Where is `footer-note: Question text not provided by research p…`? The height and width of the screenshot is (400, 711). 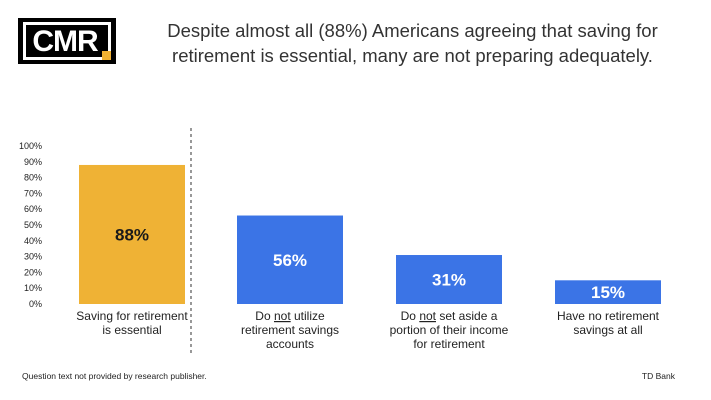
footer-note: Question text not provided by research p… is located at coordinates (114, 376).